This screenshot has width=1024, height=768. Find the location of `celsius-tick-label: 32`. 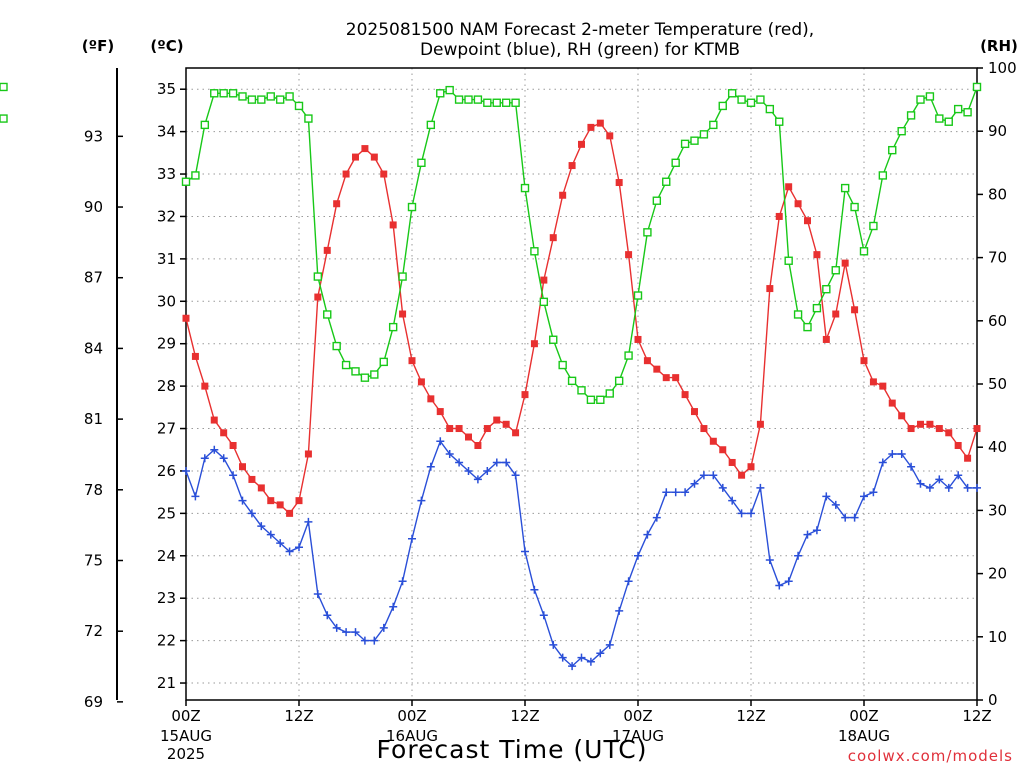

celsius-tick-label: 32 is located at coordinates (166, 216).